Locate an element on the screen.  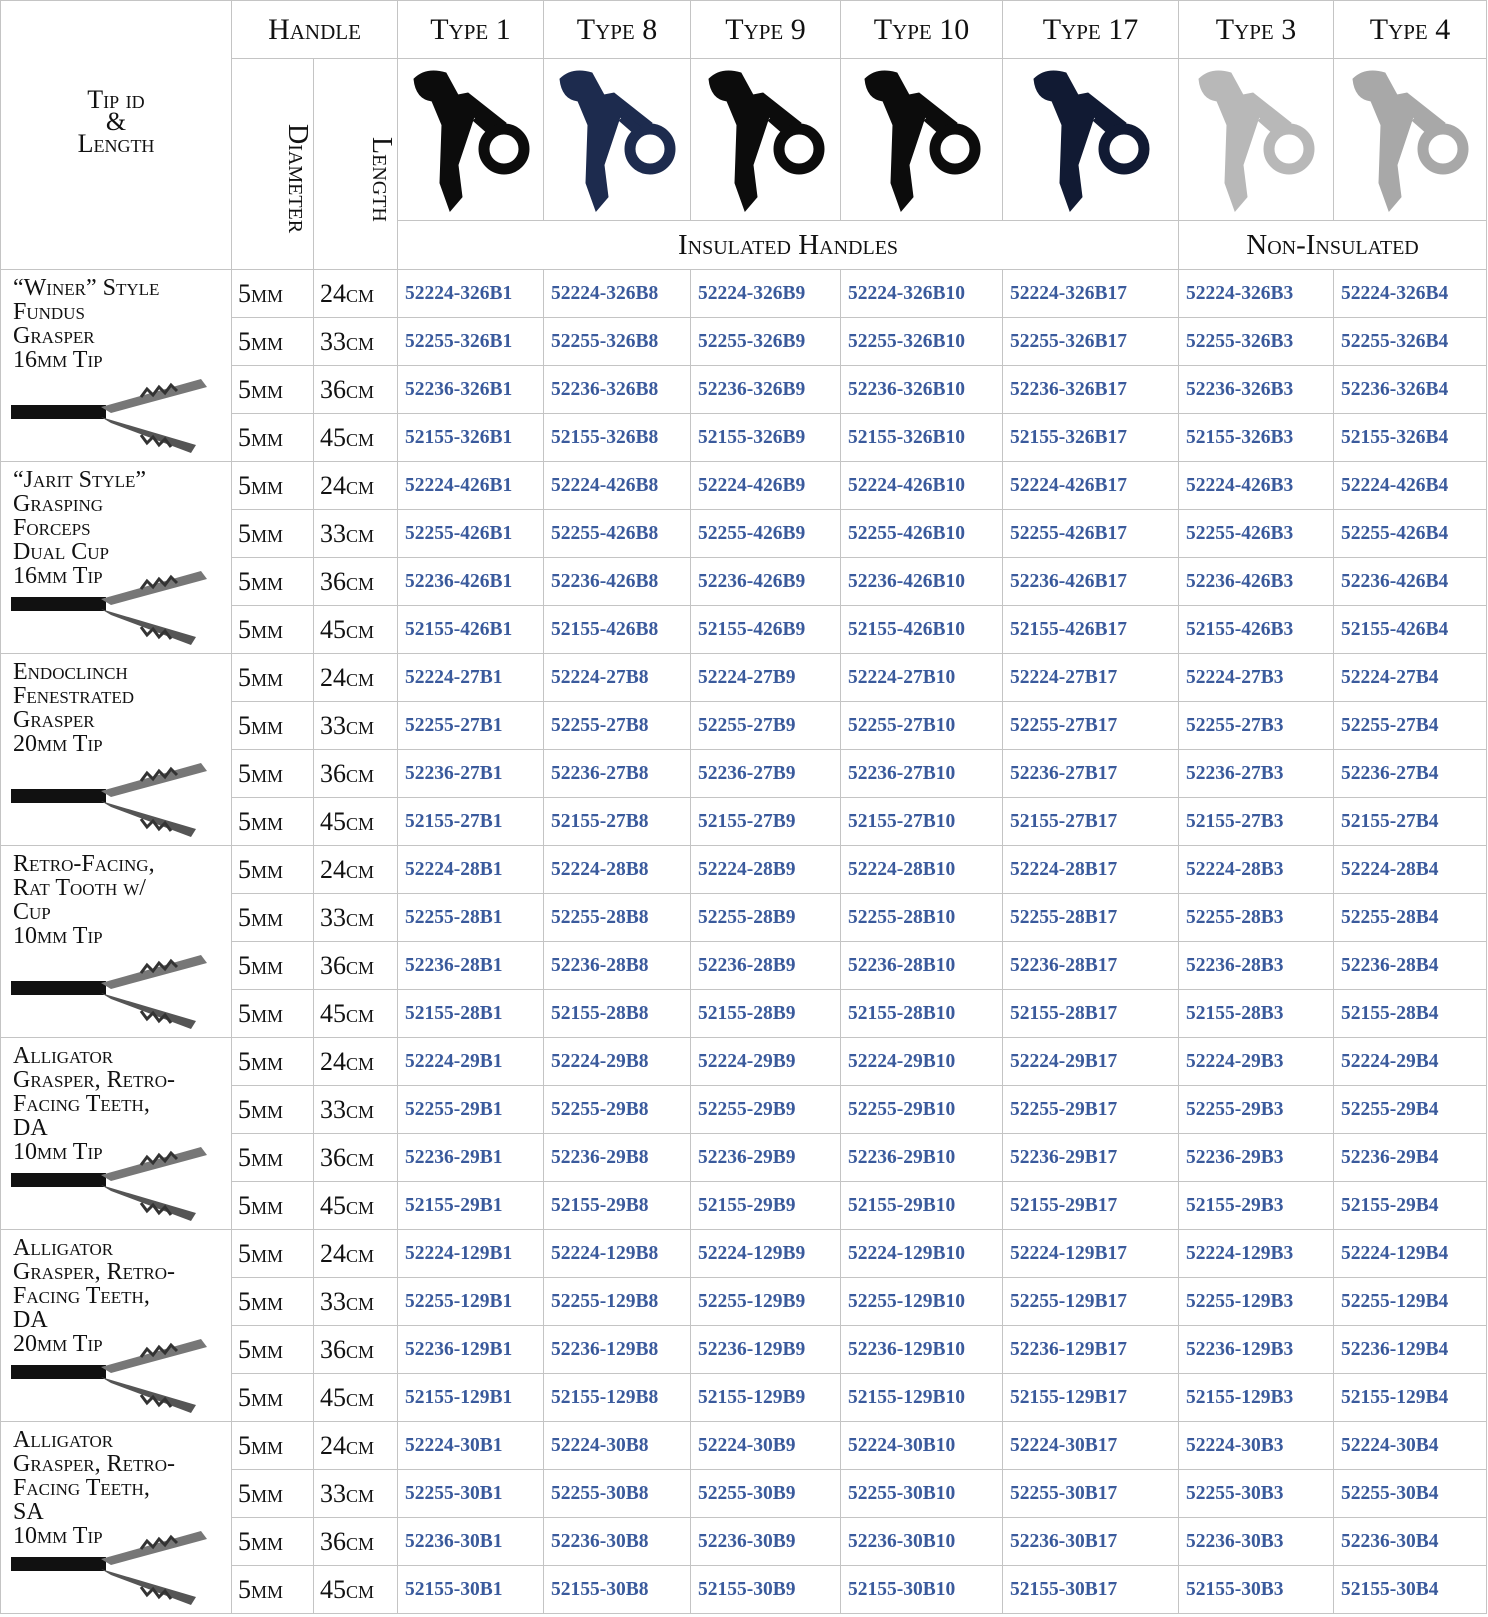
part-number: 52236-129B8 is located at coordinates (617, 1349).